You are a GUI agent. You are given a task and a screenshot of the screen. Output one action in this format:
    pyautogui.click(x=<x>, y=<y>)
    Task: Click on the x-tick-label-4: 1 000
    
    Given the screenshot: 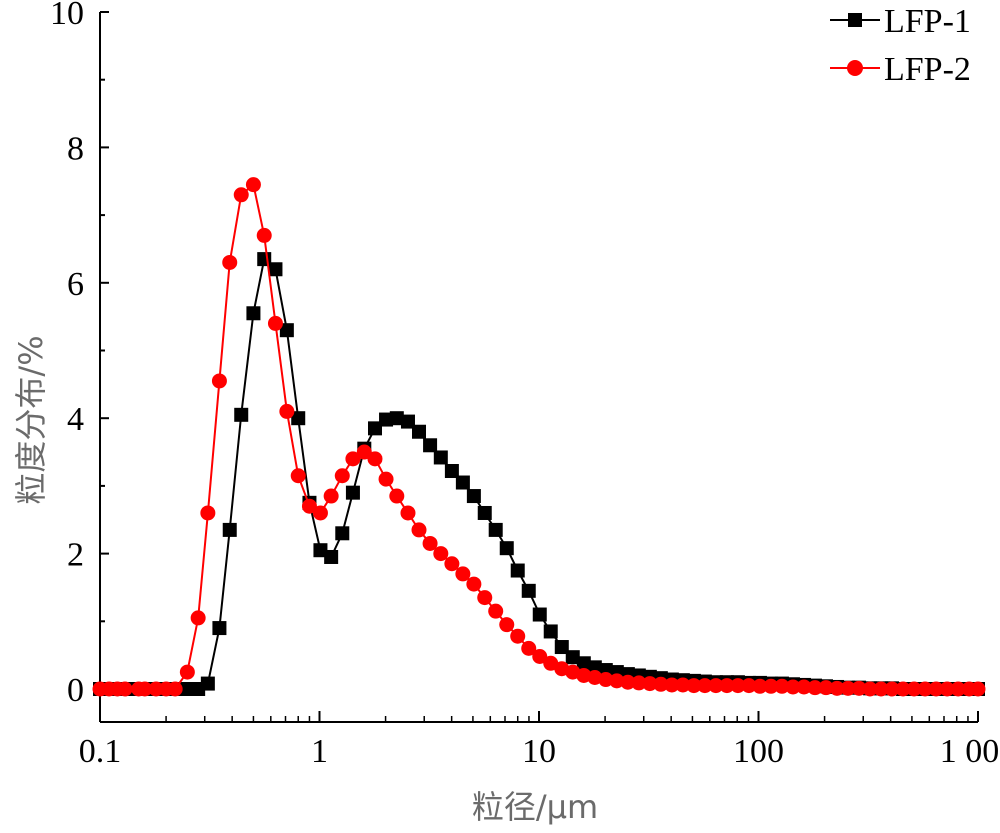 What is the action you would take?
    pyautogui.click(x=970, y=751)
    